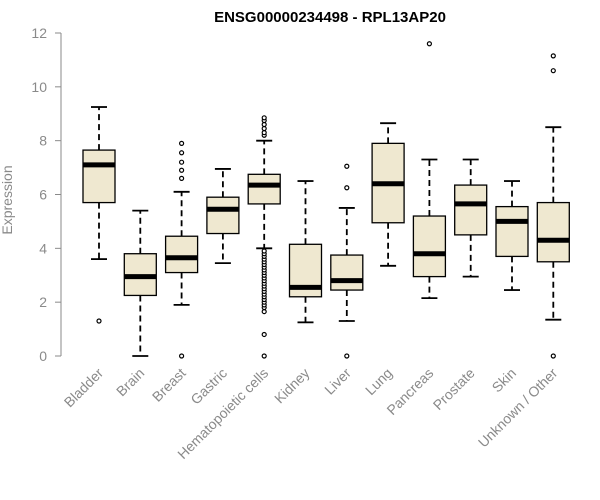  Describe the element at coordinates (7, 199) in the screenshot. I see `y-axis-label: Expression` at that location.